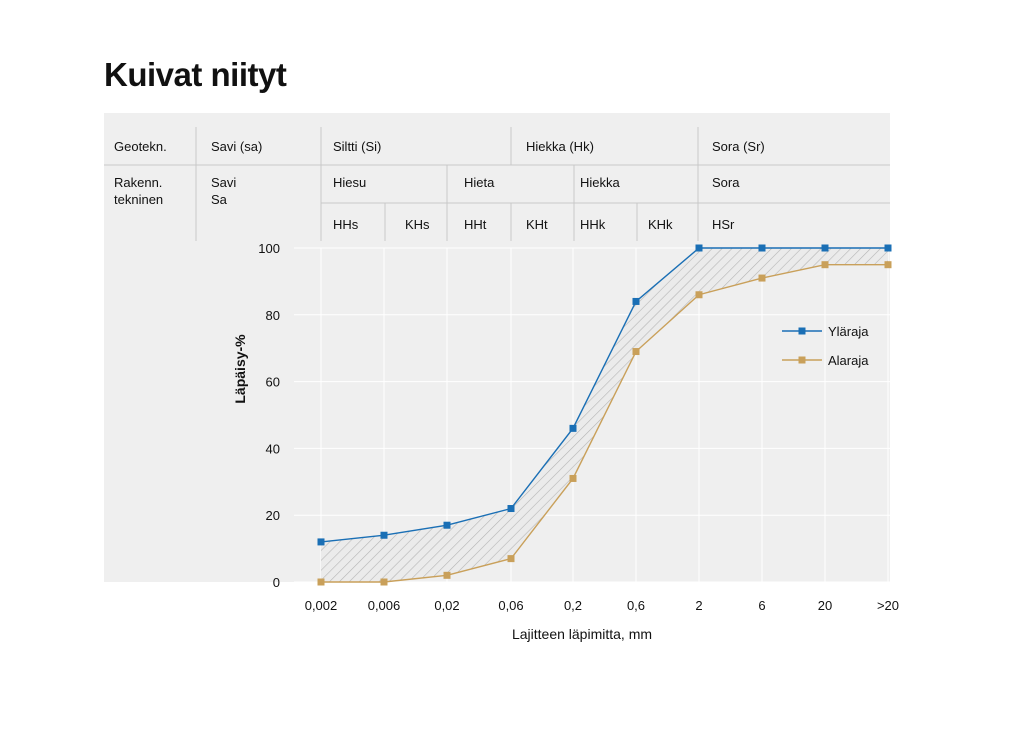 Image resolution: width=1024 pixels, height=733 pixels. Describe the element at coordinates (357, 146) in the screenshot. I see `geotech-group-siltti: Siltti (Si)` at that location.